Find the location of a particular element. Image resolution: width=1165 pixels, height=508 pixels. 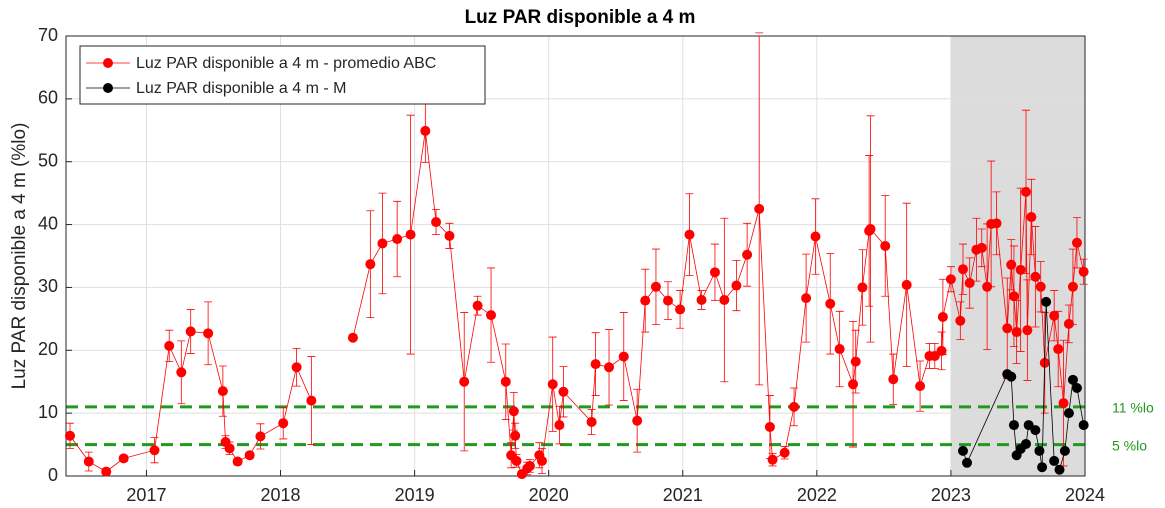

x-tick-label: 2020 is located at coordinates (549, 495).